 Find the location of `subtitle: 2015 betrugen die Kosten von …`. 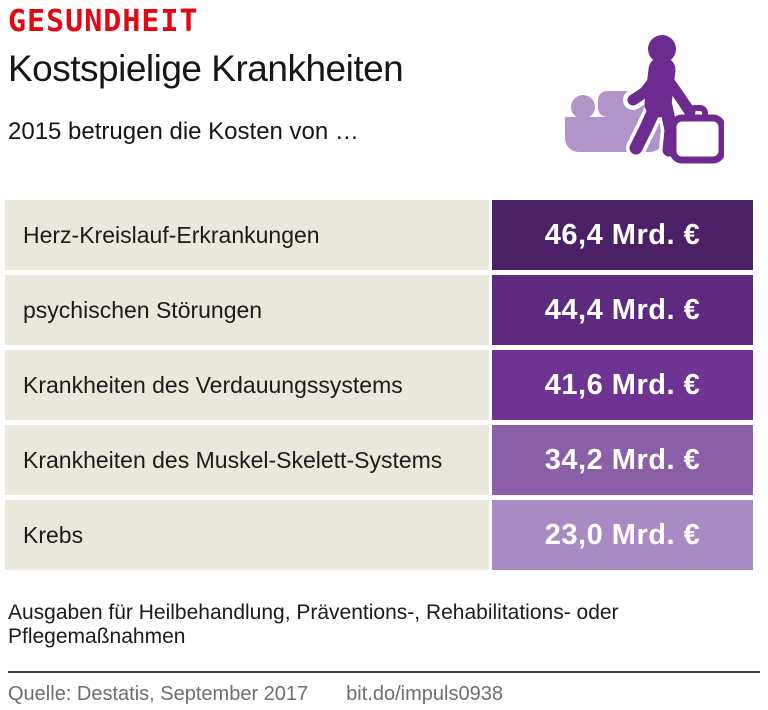

subtitle: 2015 betrugen die Kosten von … is located at coordinates (183, 131).